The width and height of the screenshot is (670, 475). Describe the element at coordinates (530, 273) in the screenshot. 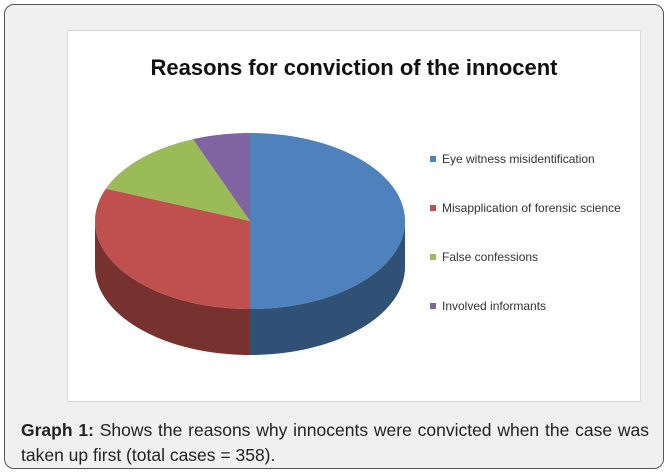

I see `legend-item: False confessions` at that location.